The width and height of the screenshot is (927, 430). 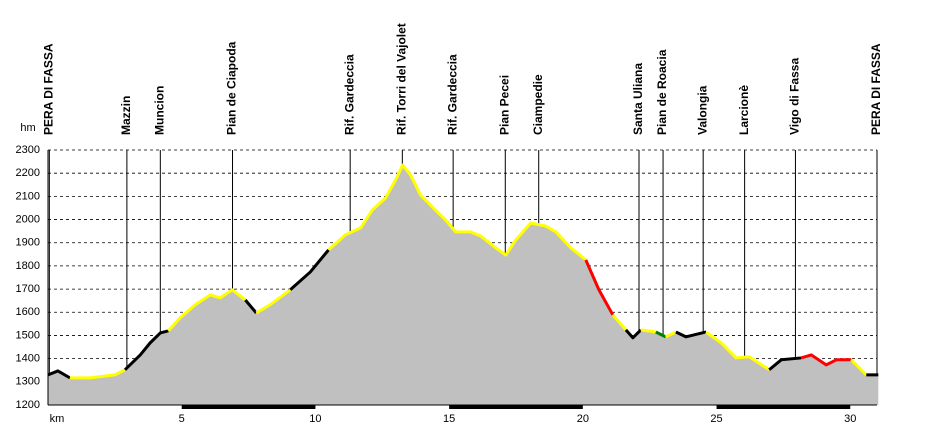 I want to click on y-axis-label: hm, so click(x=27, y=128).